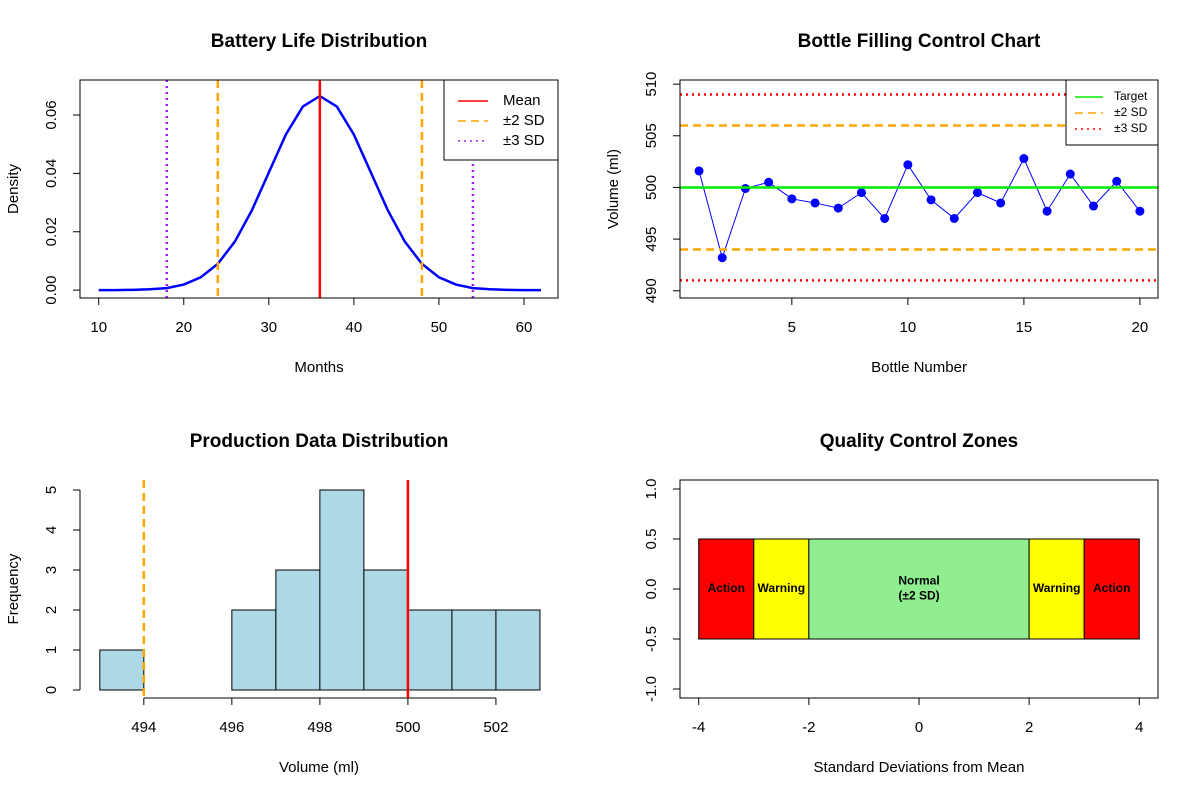 This screenshot has width=1200, height=800. Describe the element at coordinates (918, 581) in the screenshot. I see `zone-label: Normal` at that location.